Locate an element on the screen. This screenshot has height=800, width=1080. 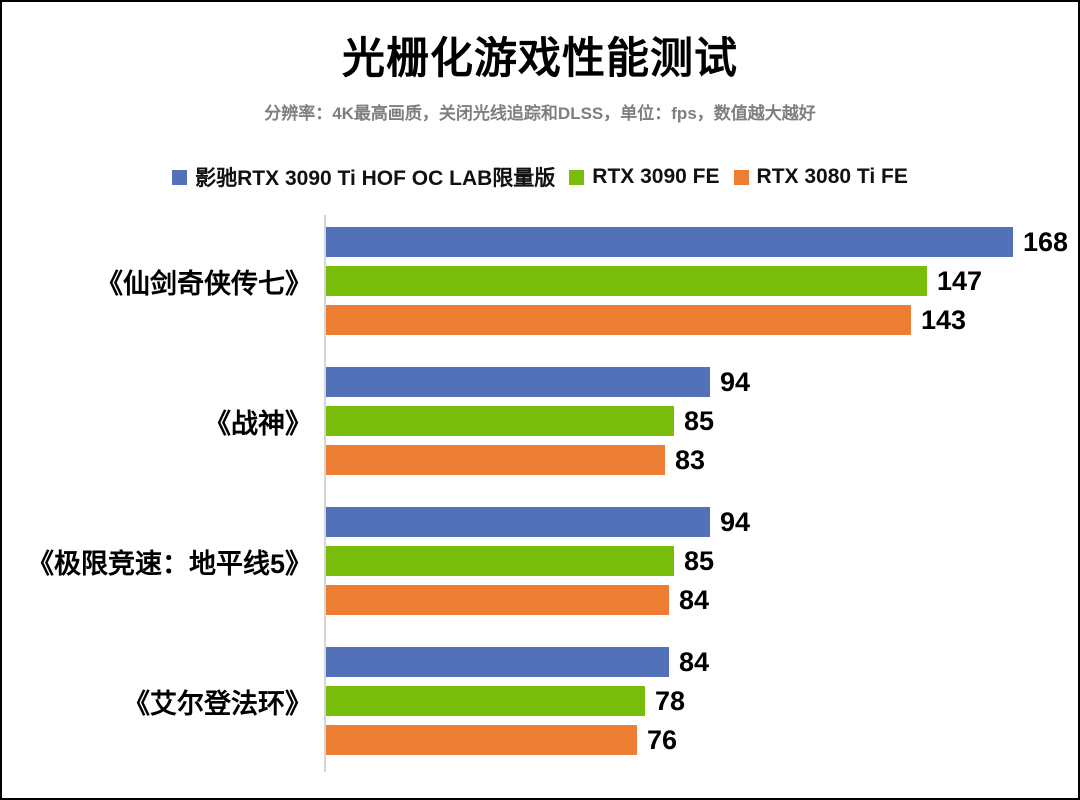
chart-title: 光栅化游戏性能测试 is located at coordinates (540, 59).